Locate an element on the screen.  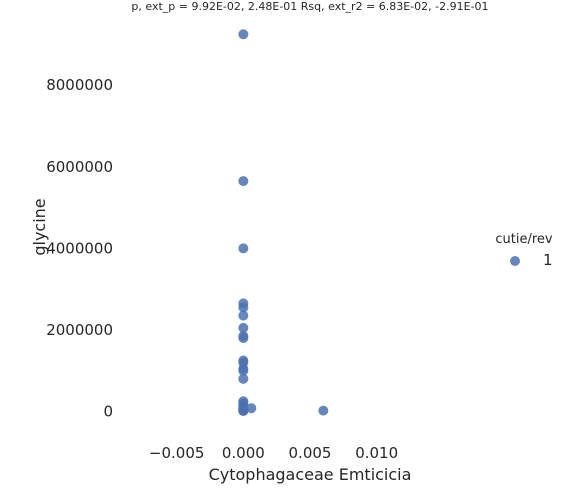
x-axis-label: Cytophagaceae Emticicia is located at coordinates (310, 474).